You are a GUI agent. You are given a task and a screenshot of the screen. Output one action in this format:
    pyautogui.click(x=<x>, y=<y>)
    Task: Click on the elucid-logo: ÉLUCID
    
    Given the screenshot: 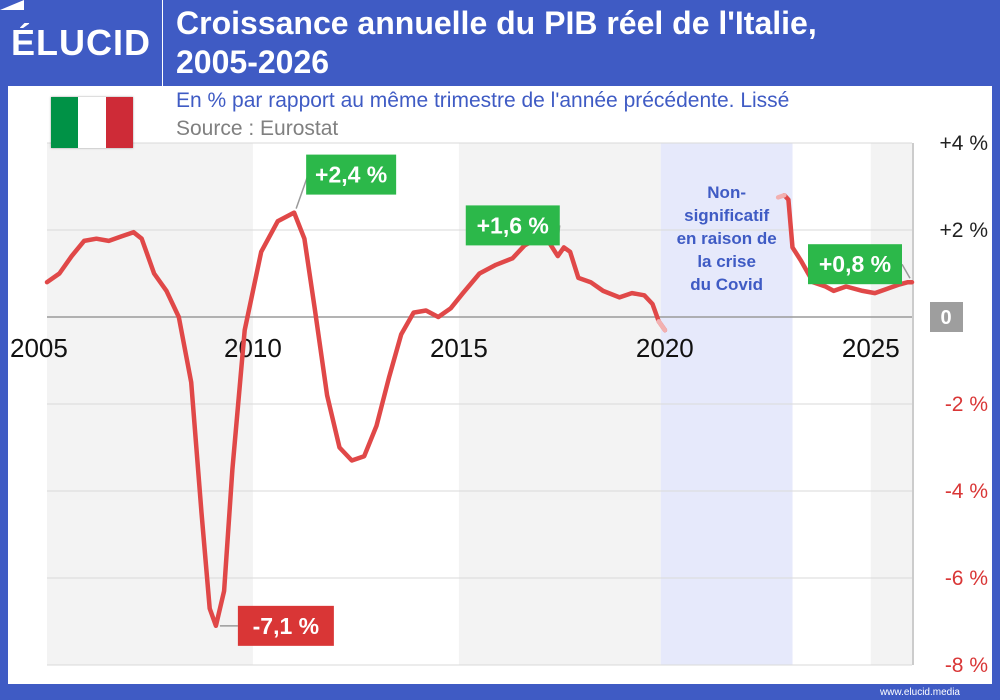 What is the action you would take?
    pyautogui.click(x=81, y=43)
    